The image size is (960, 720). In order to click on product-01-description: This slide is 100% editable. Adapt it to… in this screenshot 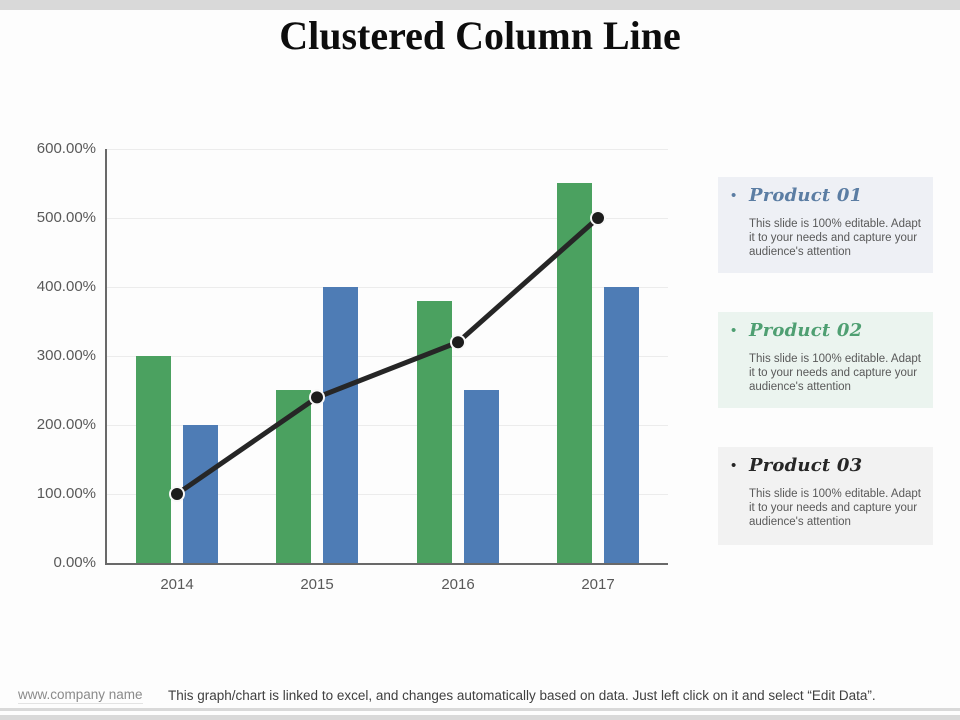, I will do `click(835, 238)`.